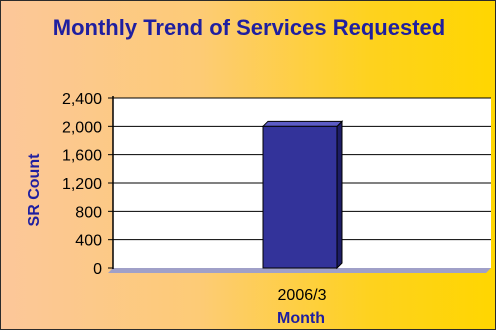 This screenshot has height=330, width=496. What do you see at coordinates (82, 127) in the screenshot?
I see `y-tick-label: 2,000` at bounding box center [82, 127].